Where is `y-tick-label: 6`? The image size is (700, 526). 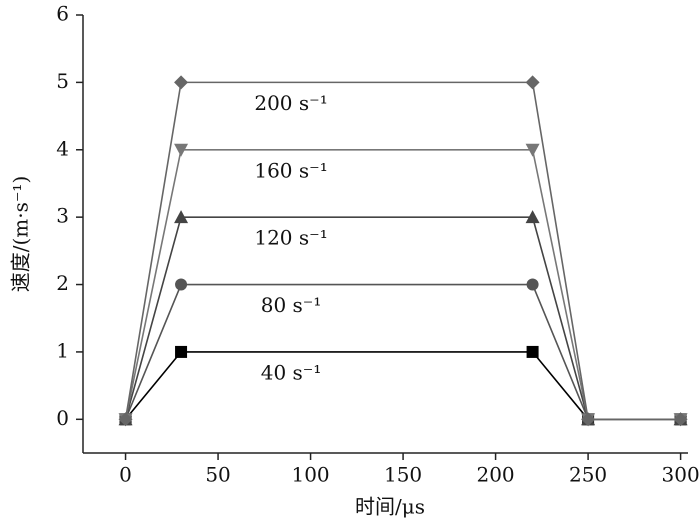 y-tick-label: 6 is located at coordinates (62, 14).